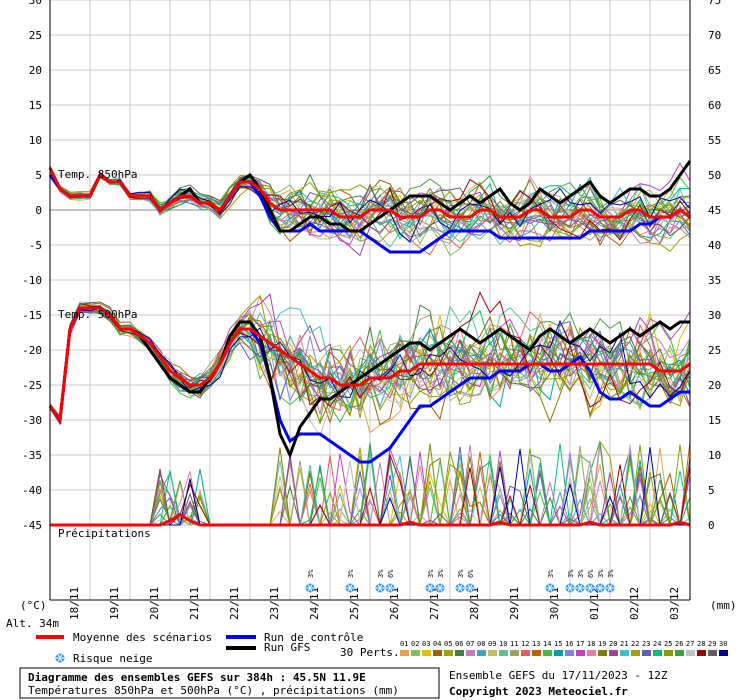  Describe the element at coordinates (60, 658) in the screenshot. I see `legend-snow-icon` at that location.